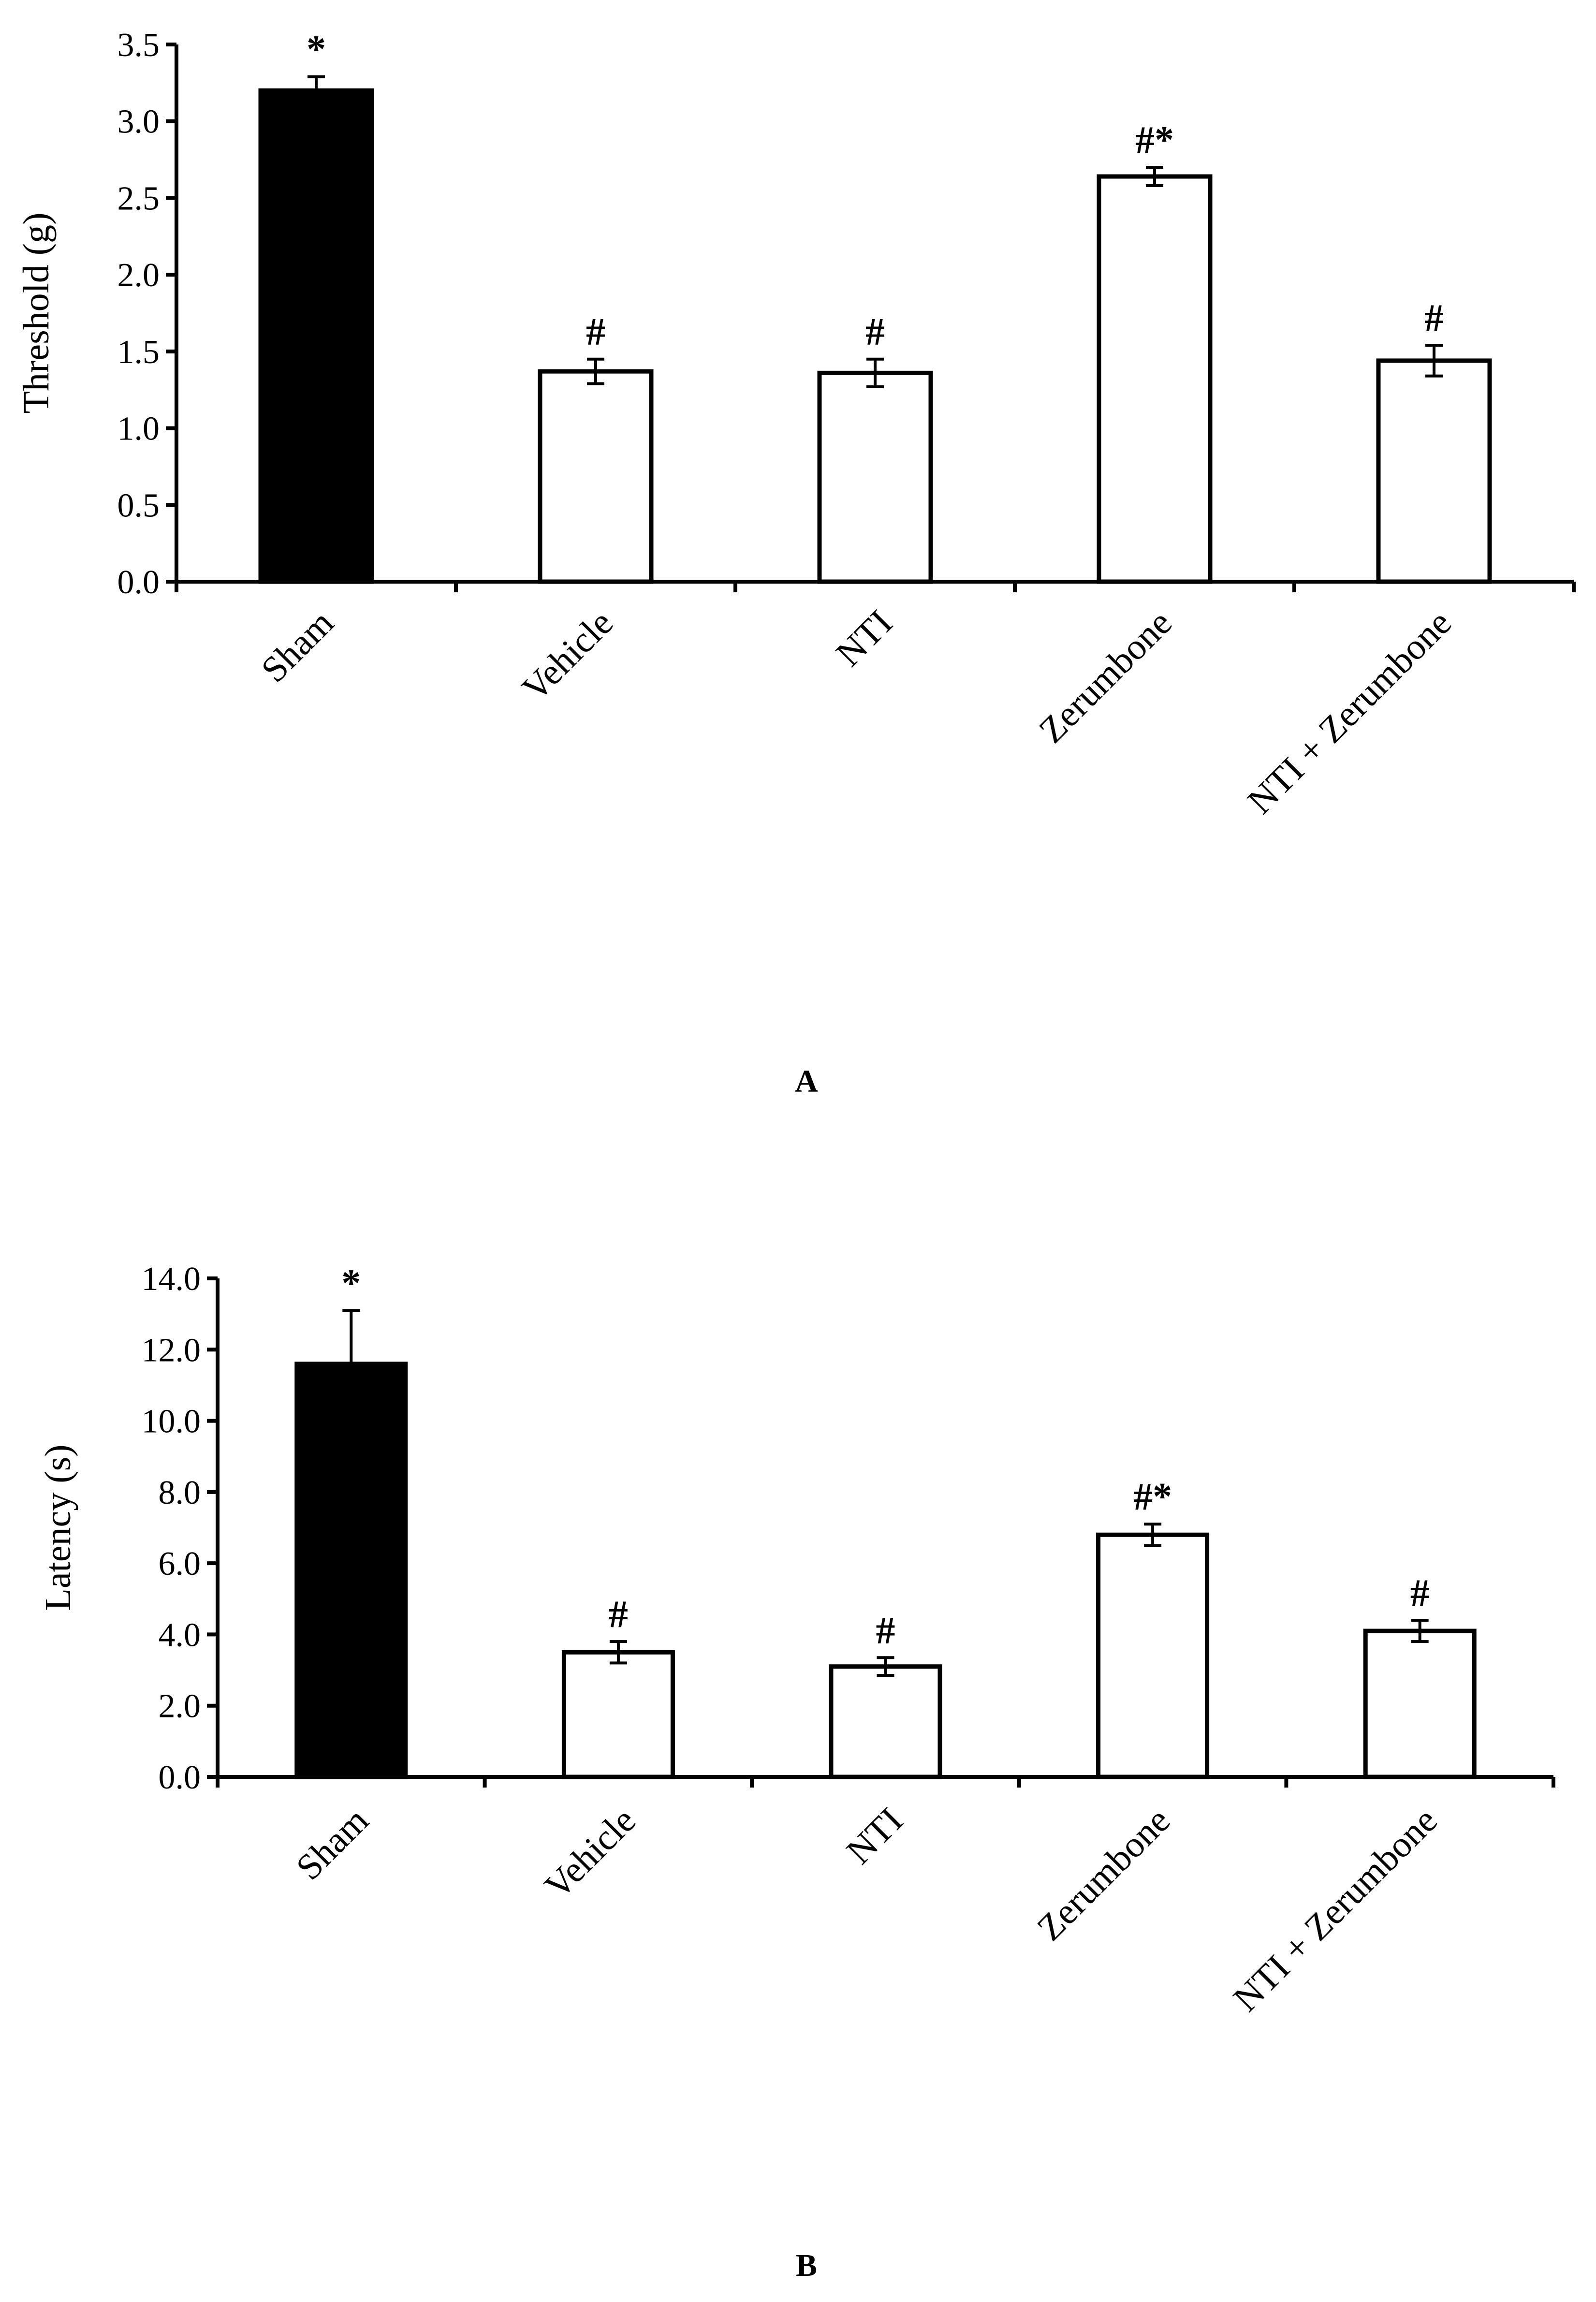 The height and width of the screenshot is (2302, 1596). Describe the element at coordinates (58, 1528) in the screenshot. I see `y-axis-title: Latency (s)` at that location.